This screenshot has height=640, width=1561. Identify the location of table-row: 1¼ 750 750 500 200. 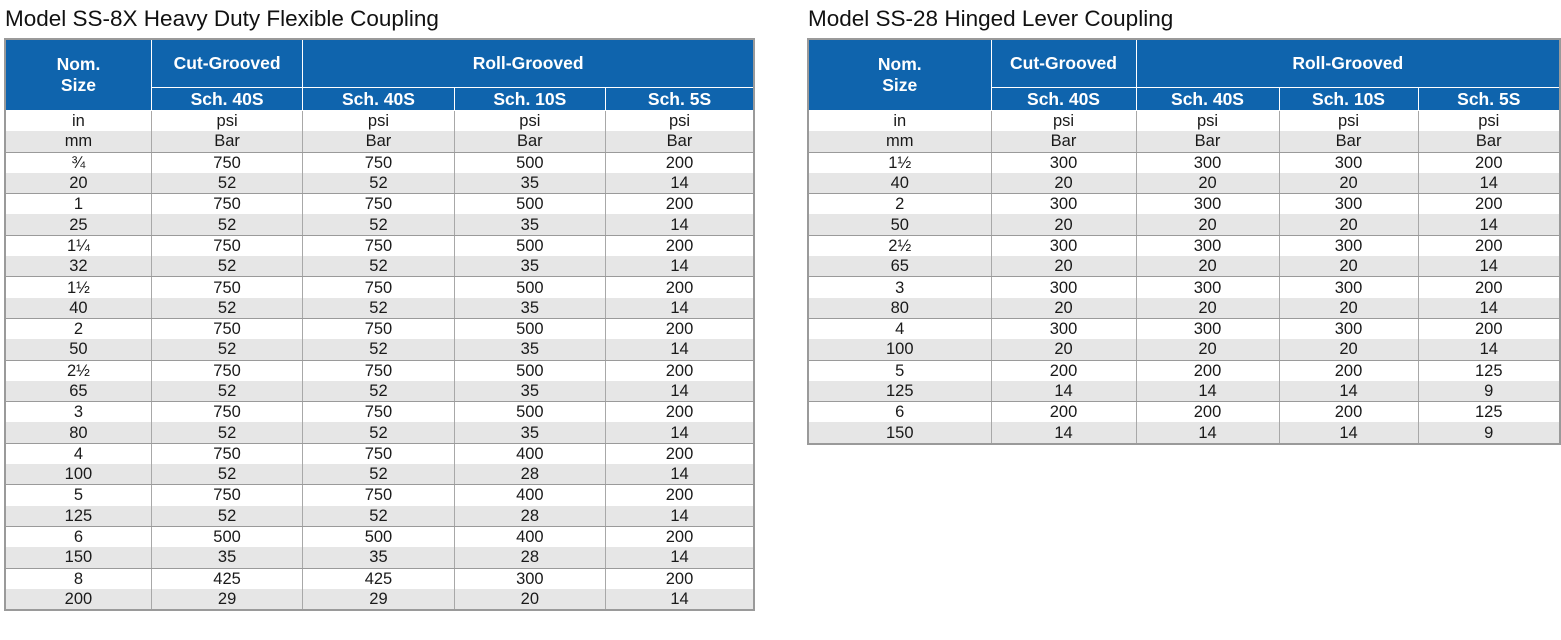
(379, 246).